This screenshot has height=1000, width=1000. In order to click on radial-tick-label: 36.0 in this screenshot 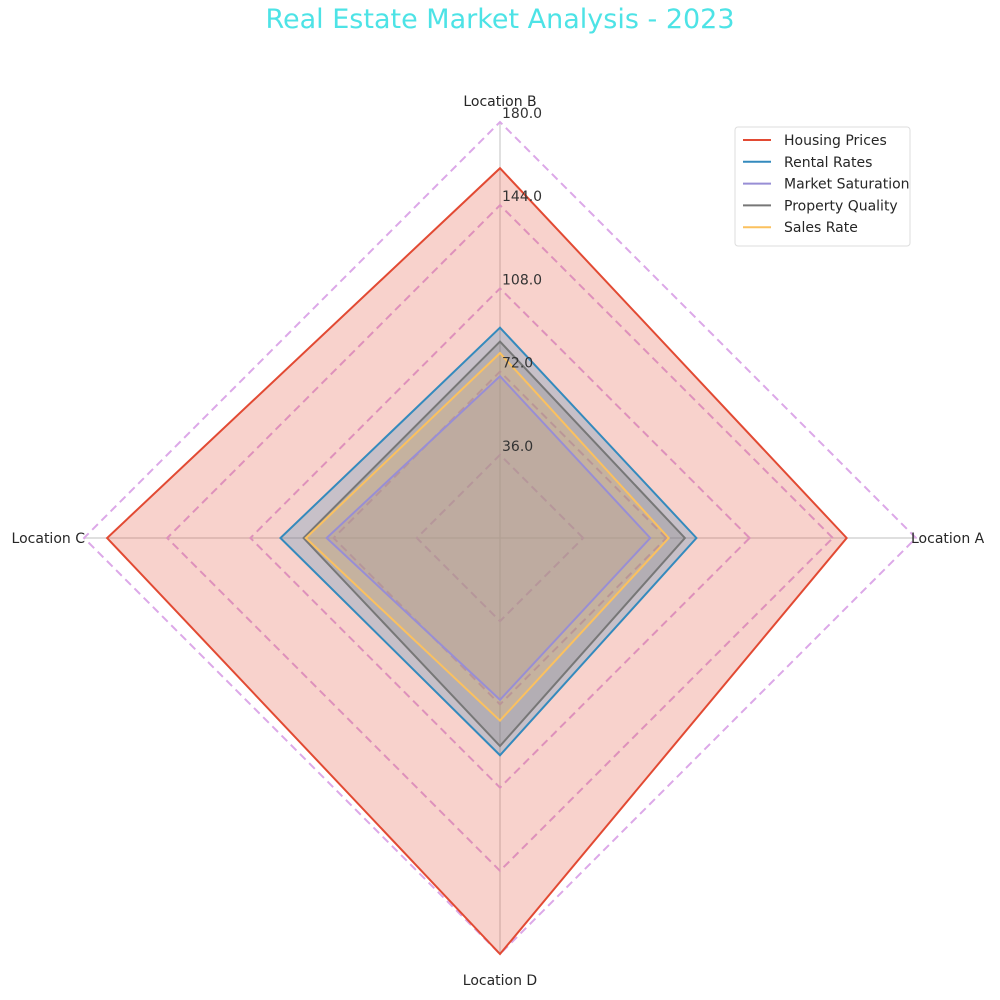, I will do `click(517, 447)`.